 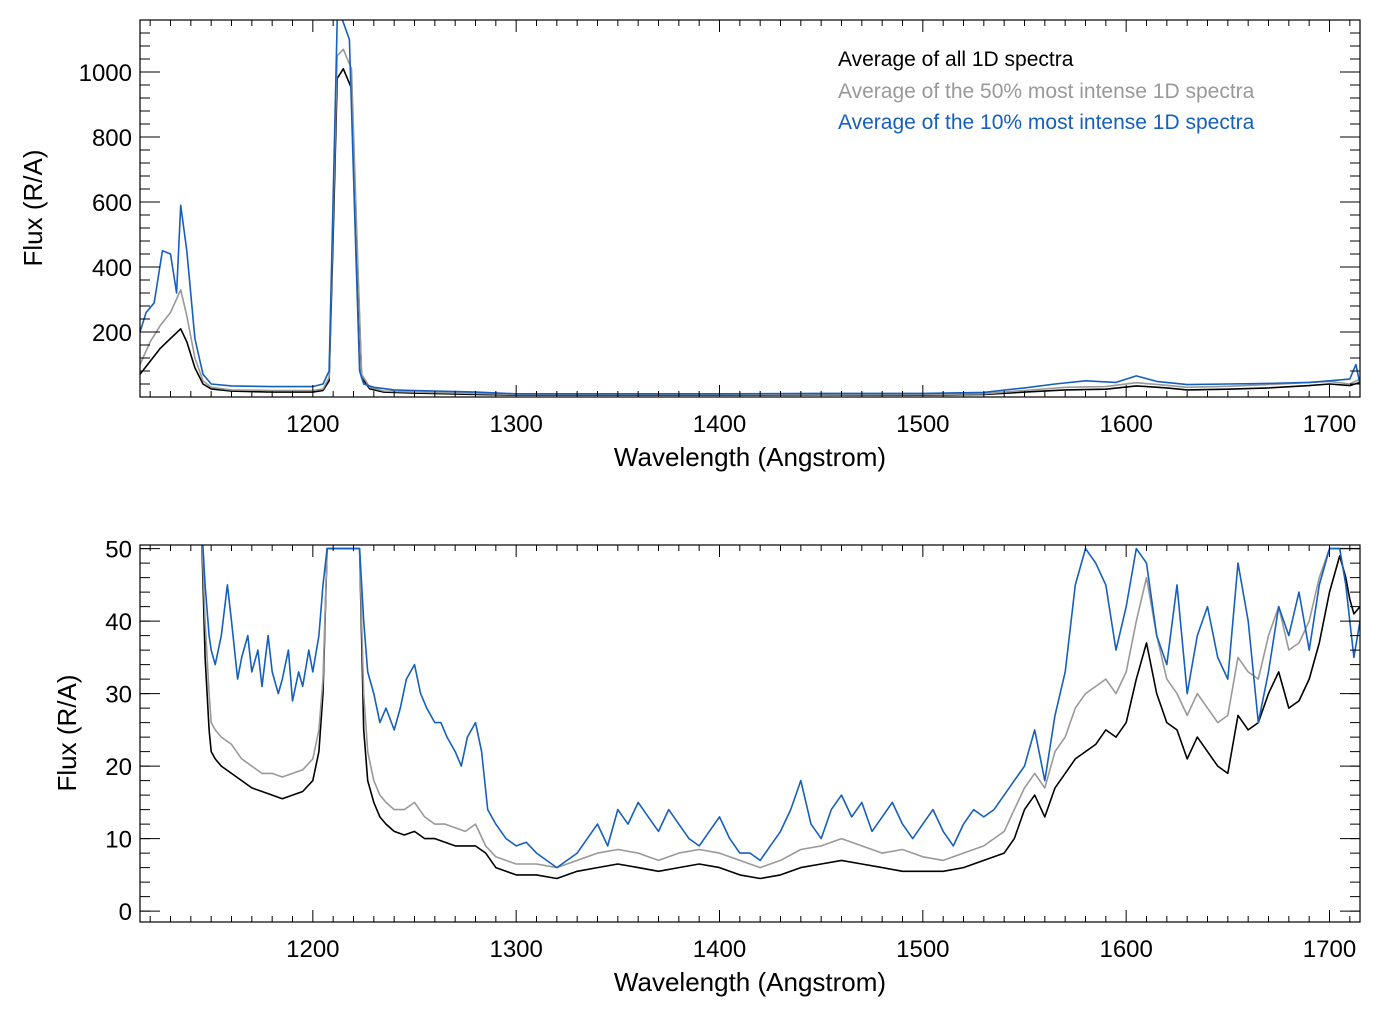 I want to click on top-y-tick-label: 200, so click(x=112, y=333).